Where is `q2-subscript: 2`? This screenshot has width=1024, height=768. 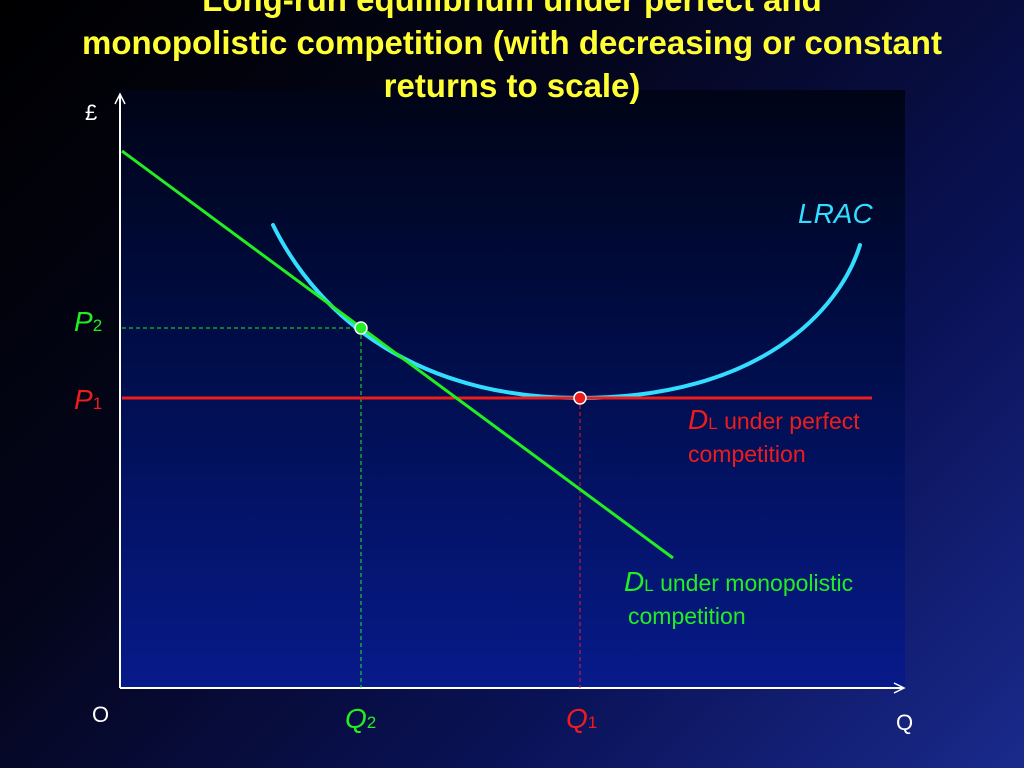 q2-subscript: 2 is located at coordinates (371, 722).